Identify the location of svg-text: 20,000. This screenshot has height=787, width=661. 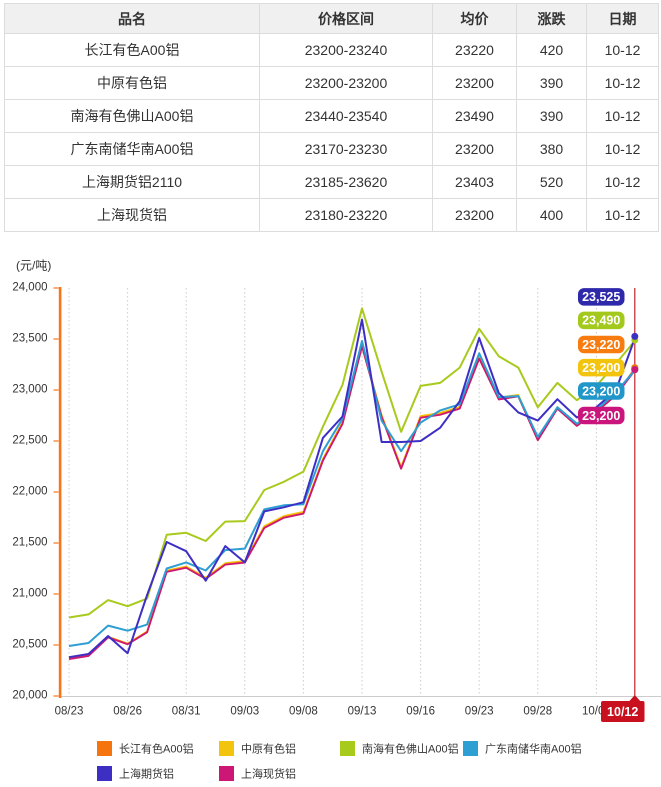
(29, 696).